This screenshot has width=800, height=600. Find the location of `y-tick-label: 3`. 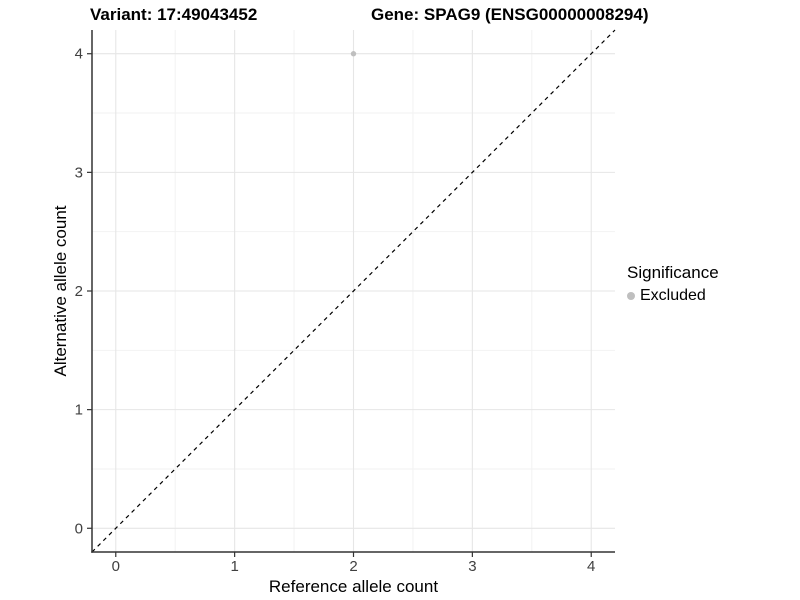

y-tick-label: 3 is located at coordinates (79, 172).